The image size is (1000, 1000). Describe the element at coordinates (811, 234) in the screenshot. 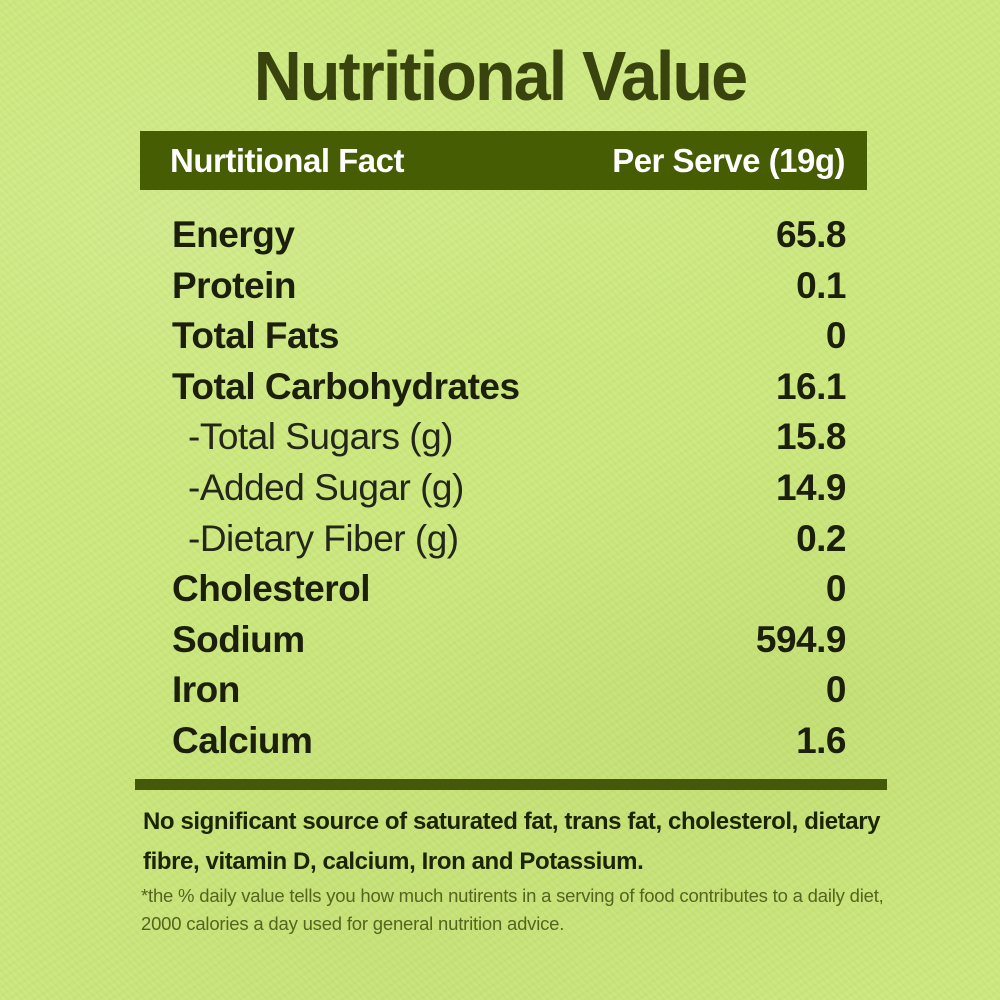

I see `nutrient-value: 65.8` at that location.